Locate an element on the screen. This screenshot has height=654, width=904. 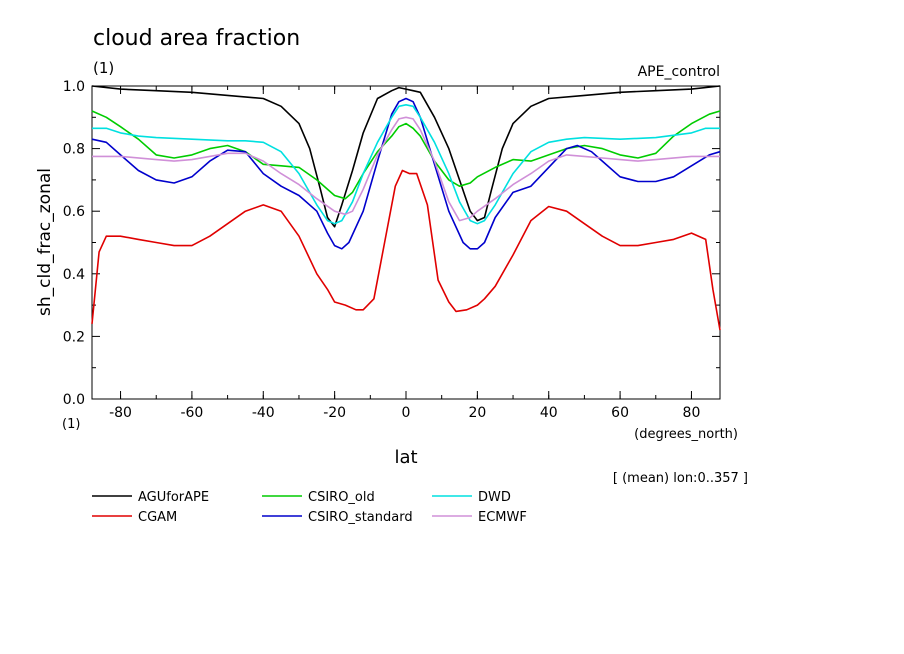
legend-label-cgam: CGAM is located at coordinates (157, 517).